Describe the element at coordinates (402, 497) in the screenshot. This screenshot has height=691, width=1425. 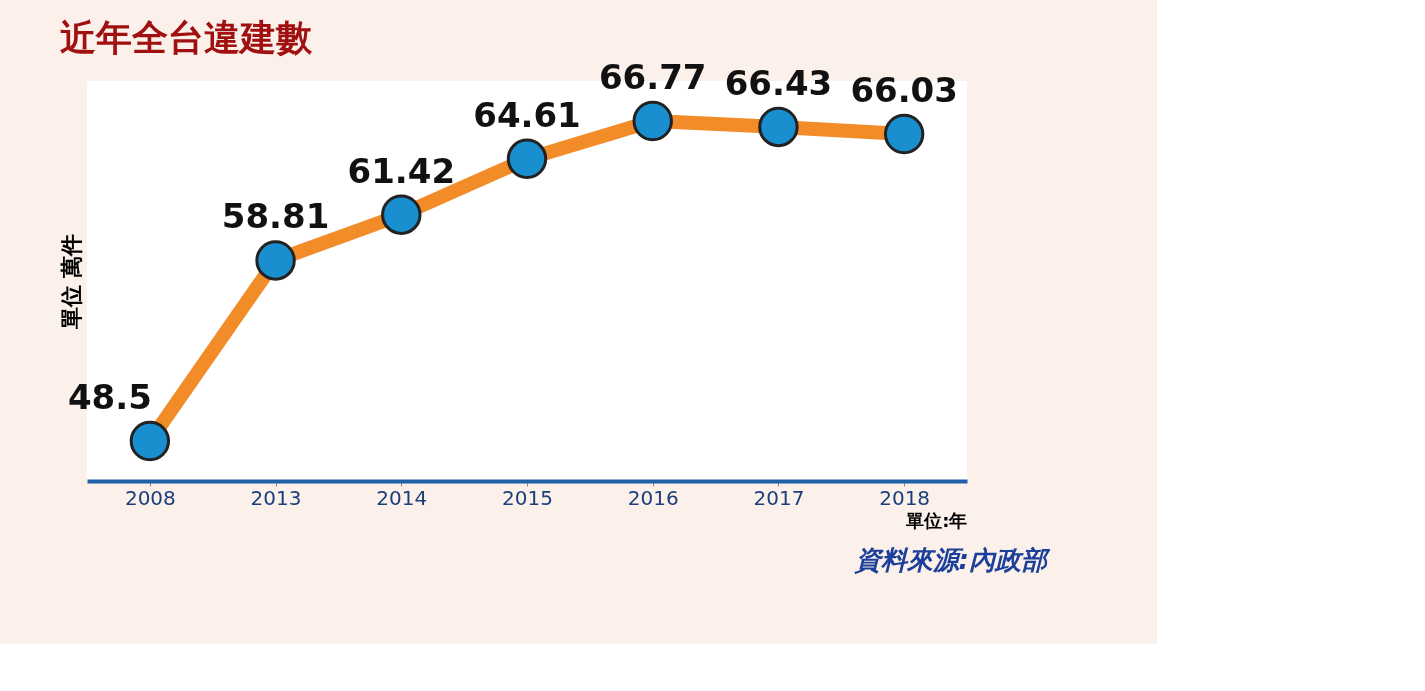
I see `x-tick-label: 2014` at that location.